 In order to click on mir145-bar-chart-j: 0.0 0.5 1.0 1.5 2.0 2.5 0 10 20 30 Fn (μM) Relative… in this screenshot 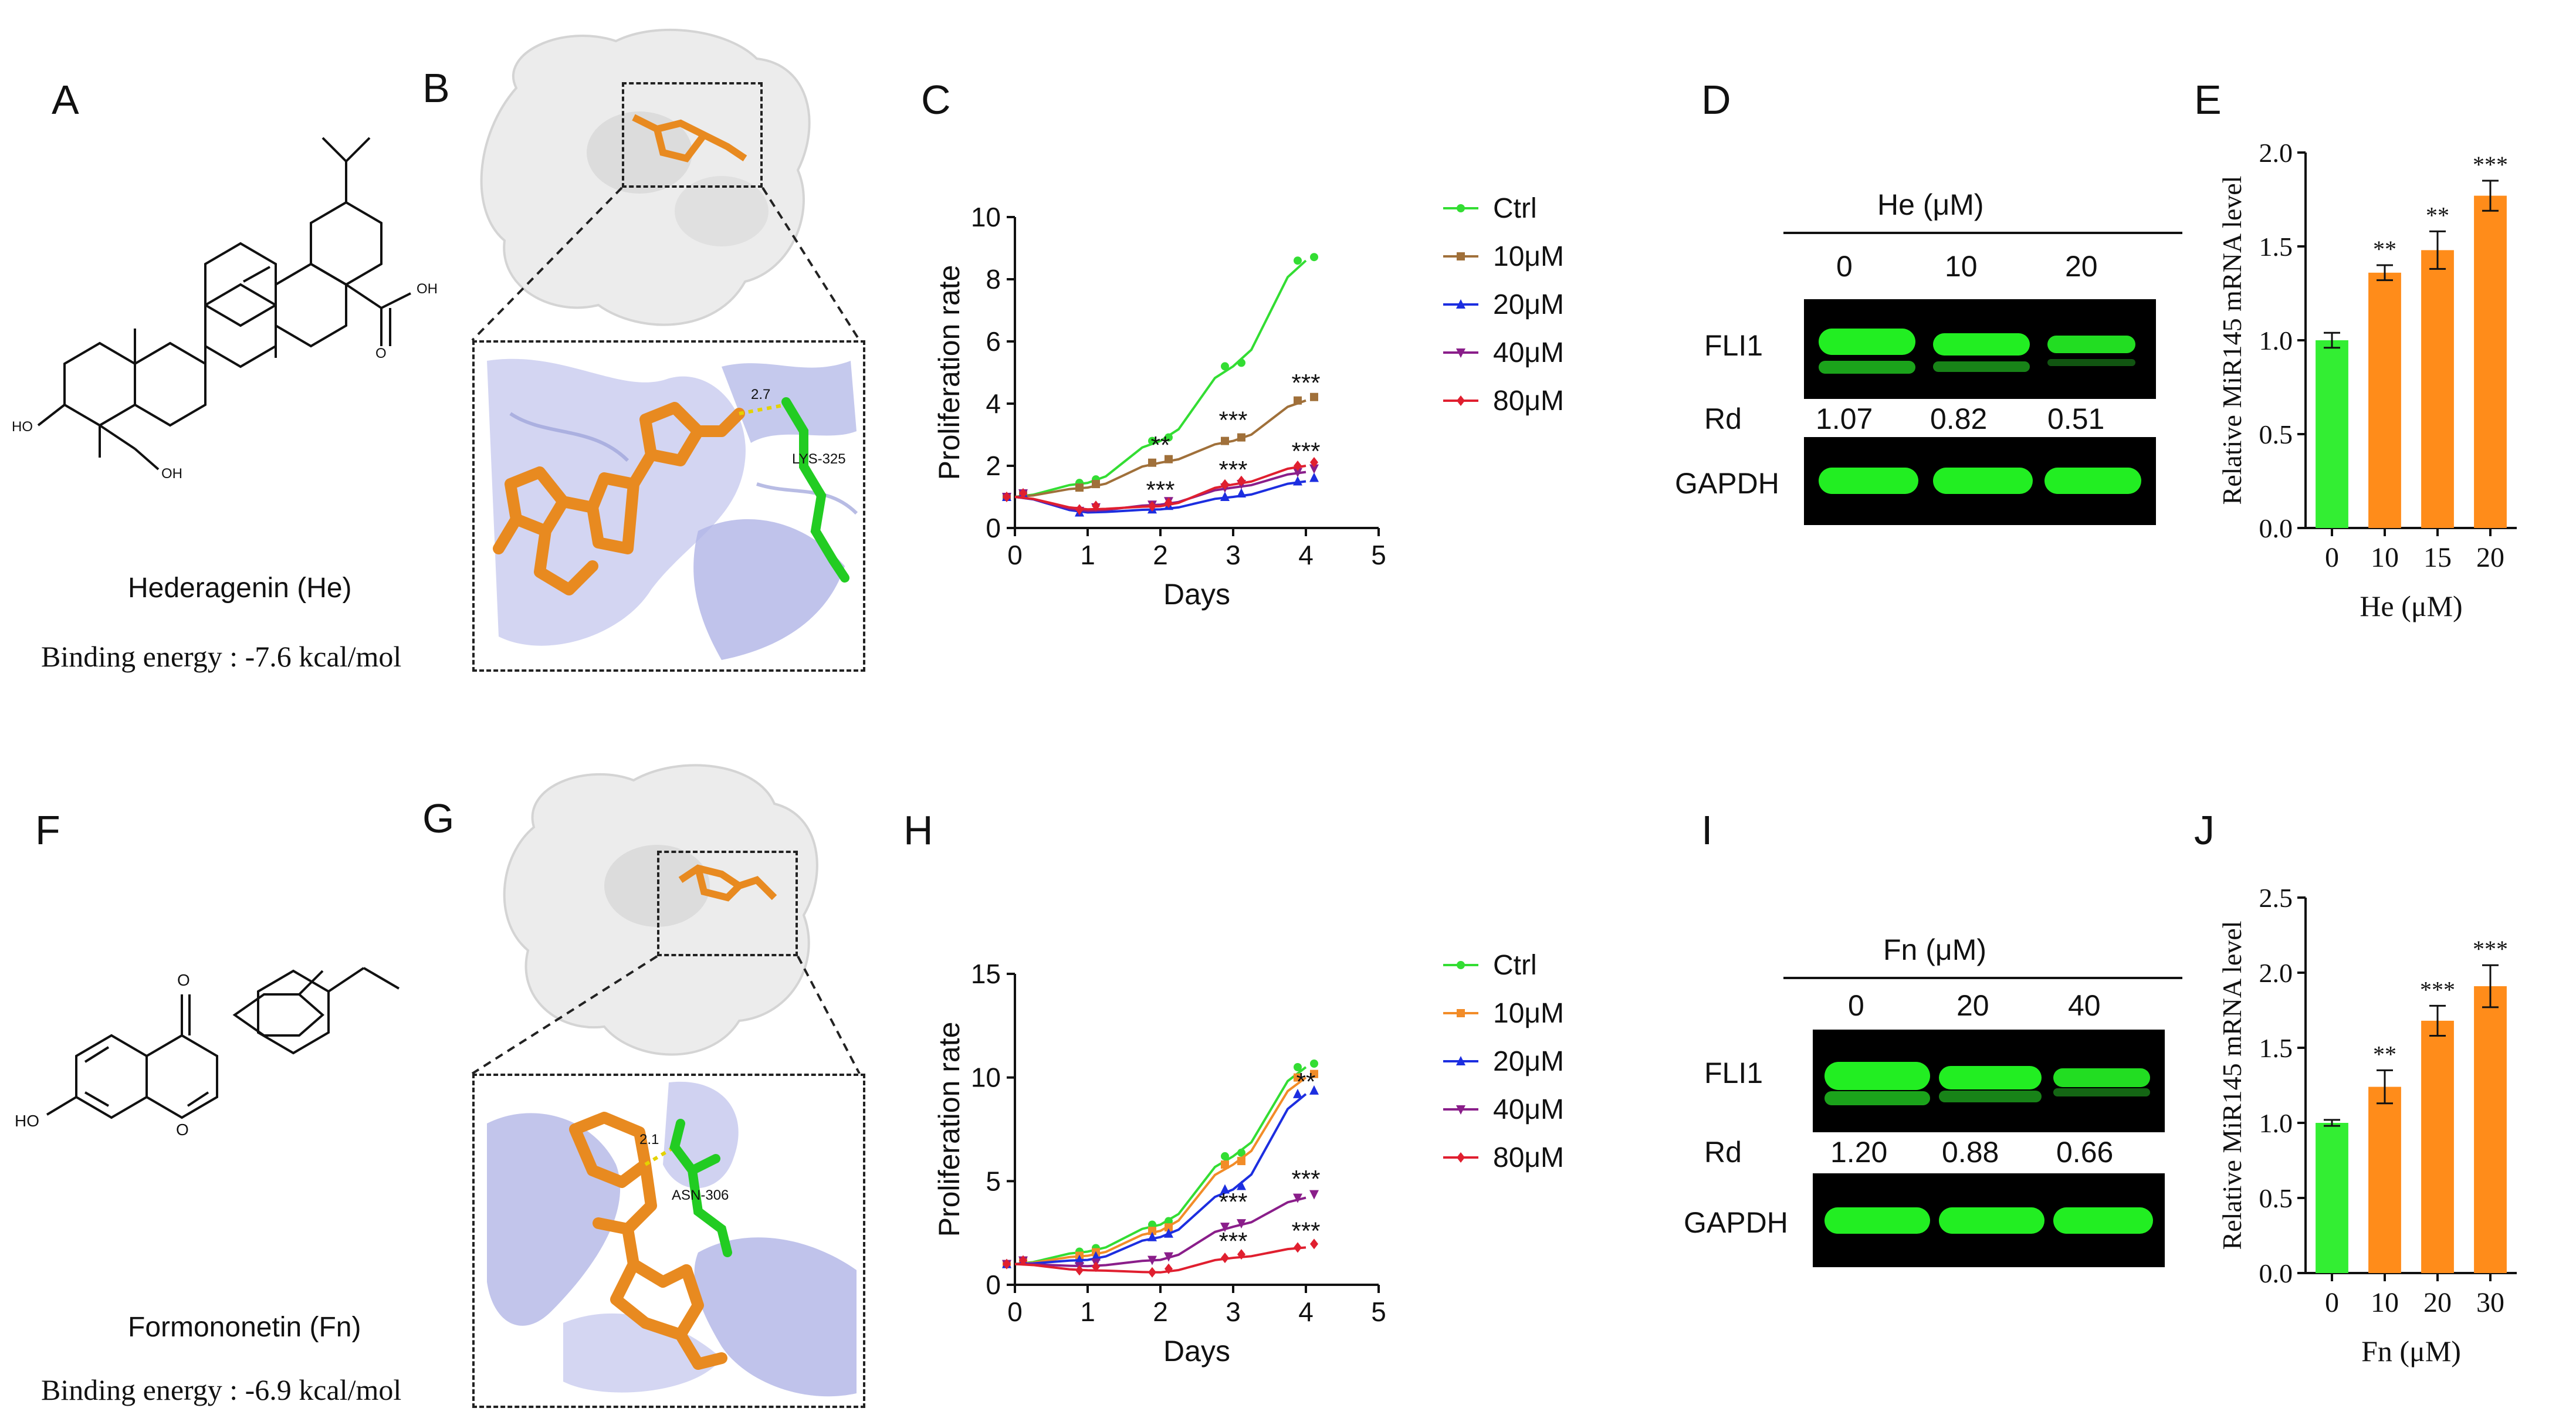, I will do `click(2367, 1125)`.